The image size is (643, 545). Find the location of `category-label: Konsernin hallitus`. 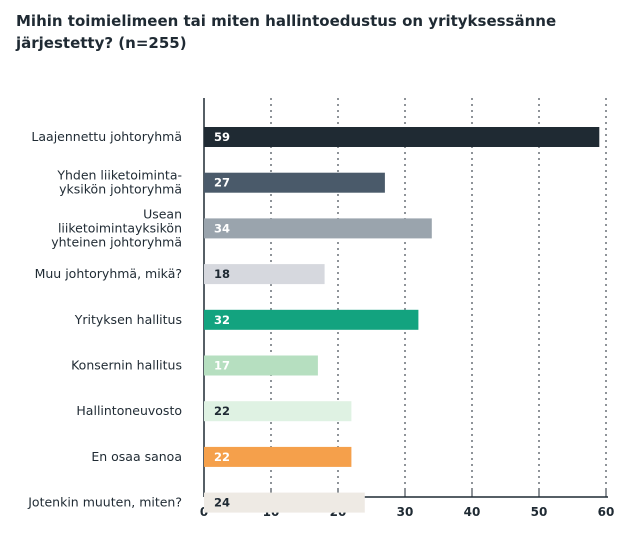

category-label: Konsernin hallitus is located at coordinates (126, 365).